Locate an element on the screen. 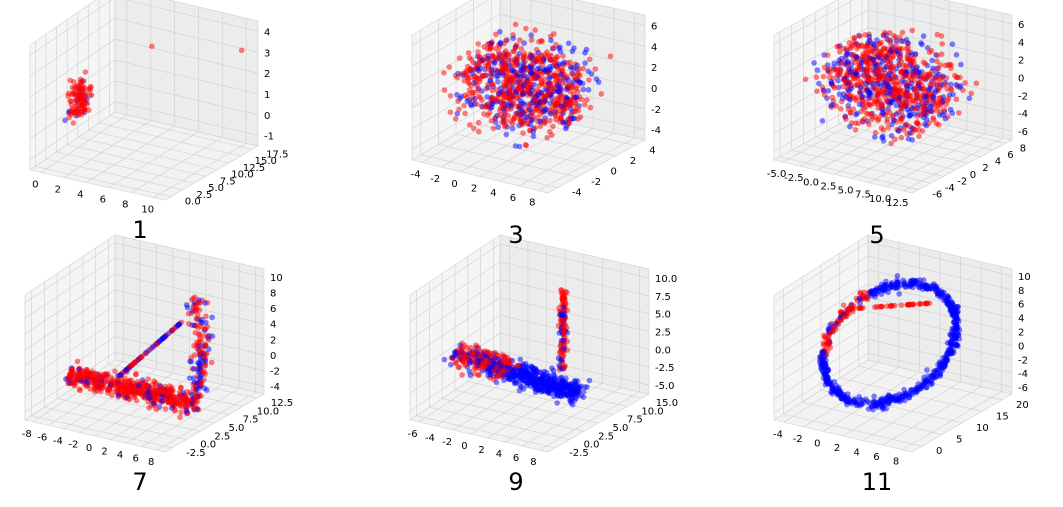 Image resolution: width=1063 pixels, height=507 pixels. z-tick-label: 10.0 is located at coordinates (666, 279).